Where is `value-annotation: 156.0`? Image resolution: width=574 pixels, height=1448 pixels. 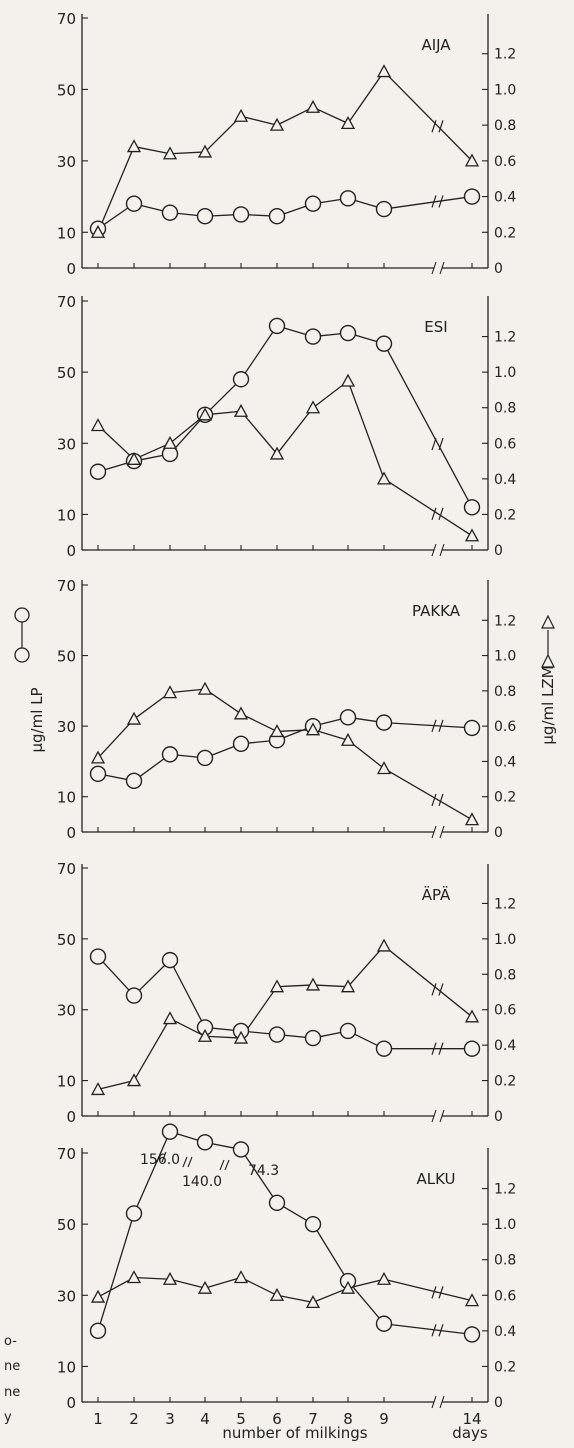
value-annotation: 156.0 is located at coordinates (160, 1160).